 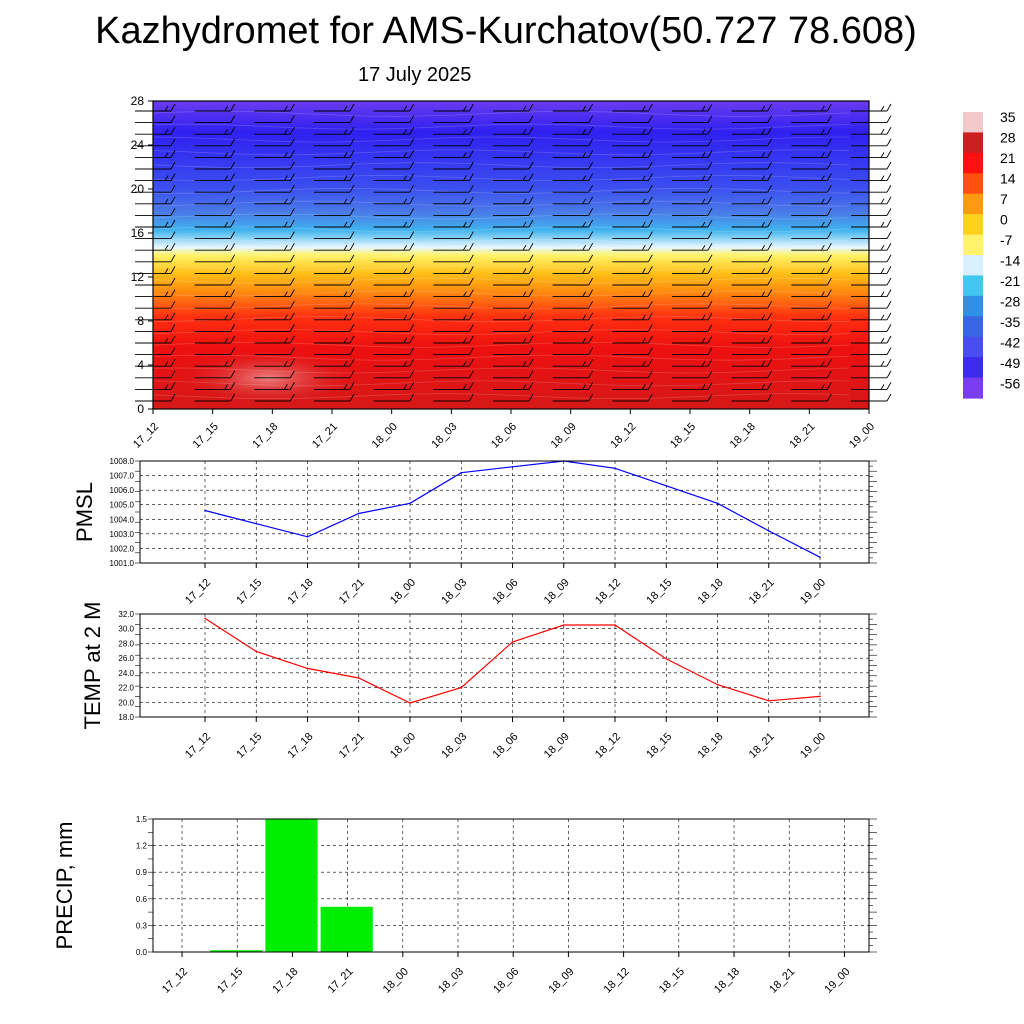 What do you see at coordinates (122, 490) in the screenshot?
I see `y-tick-label: 1006.0` at bounding box center [122, 490].